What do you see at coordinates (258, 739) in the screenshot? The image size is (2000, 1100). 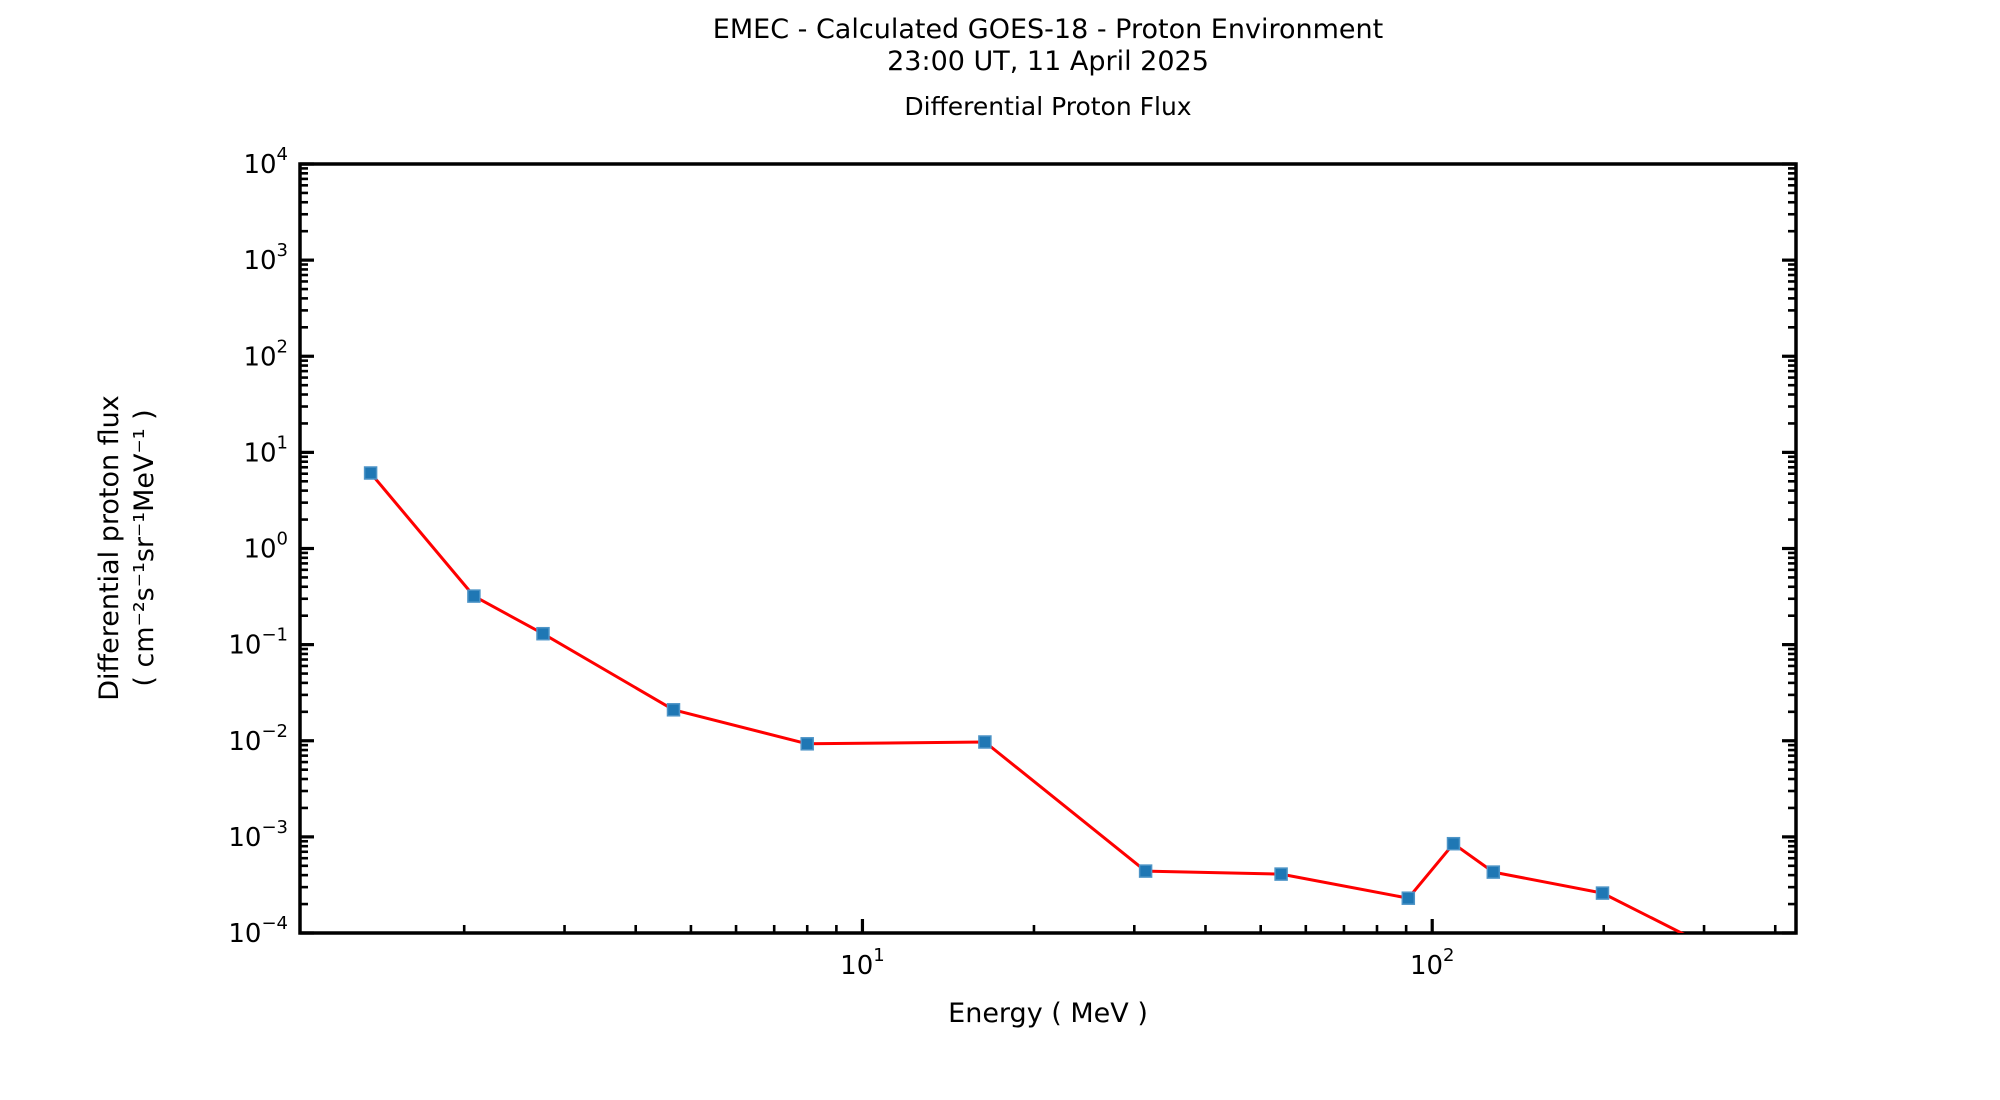 I see `y-tick-label: 10⁻²` at bounding box center [258, 739].